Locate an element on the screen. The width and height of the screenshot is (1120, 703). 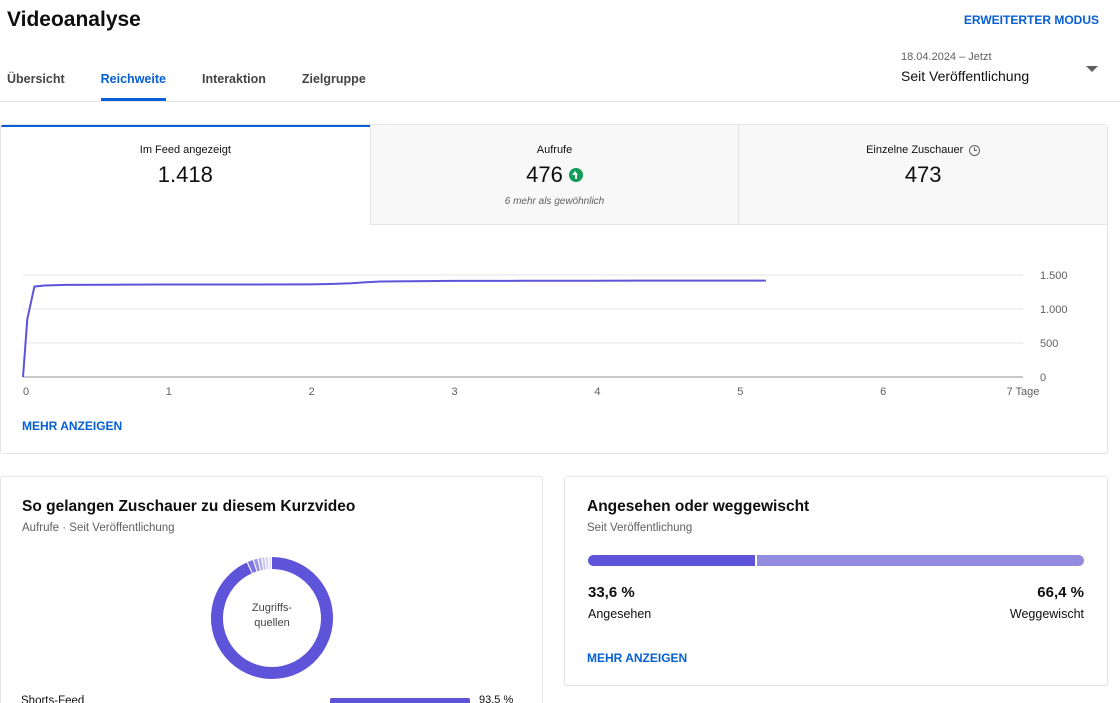
metric-value: 476 is located at coordinates (555, 175).